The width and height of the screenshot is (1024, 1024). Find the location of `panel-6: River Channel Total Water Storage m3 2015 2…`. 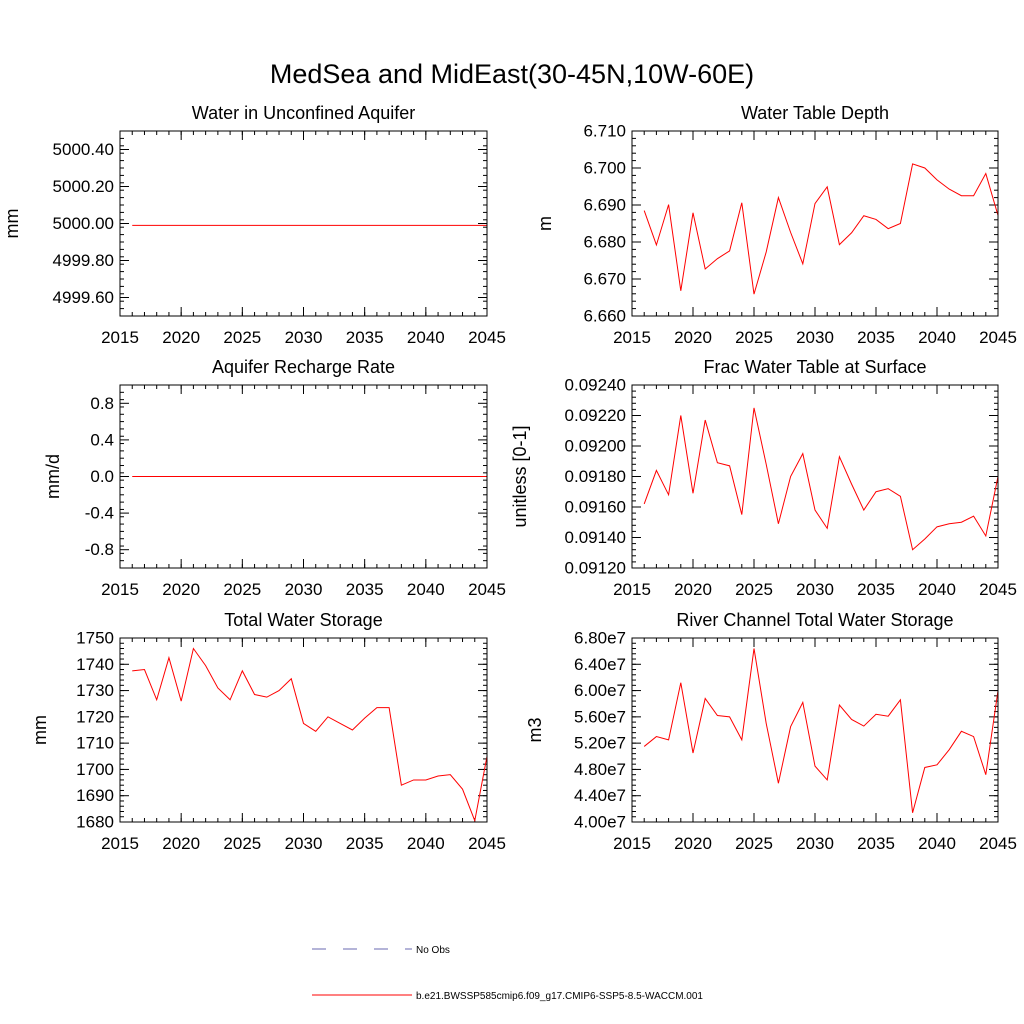

panel-6: River Channel Total Water Storage m3 2015 2… is located at coordinates (771, 731).